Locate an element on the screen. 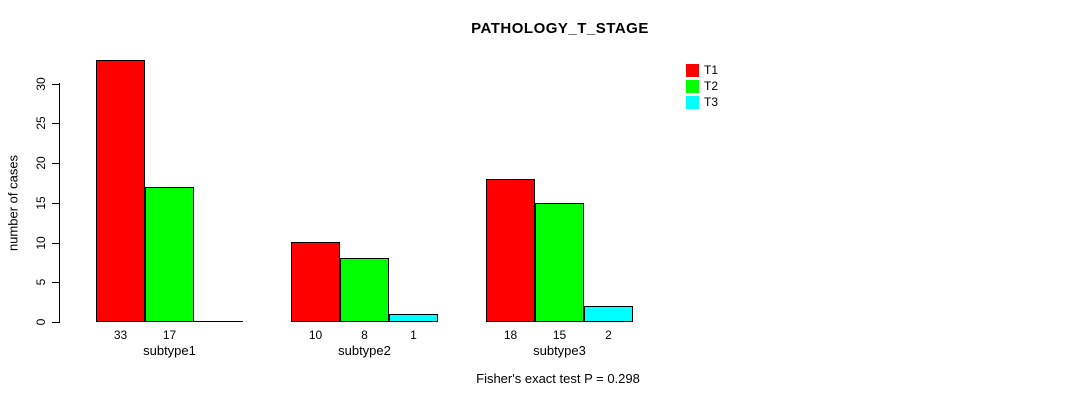 Image resolution: width=1090 pixels, height=400 pixels. bar-t2-subtype2 is located at coordinates (364, 290).